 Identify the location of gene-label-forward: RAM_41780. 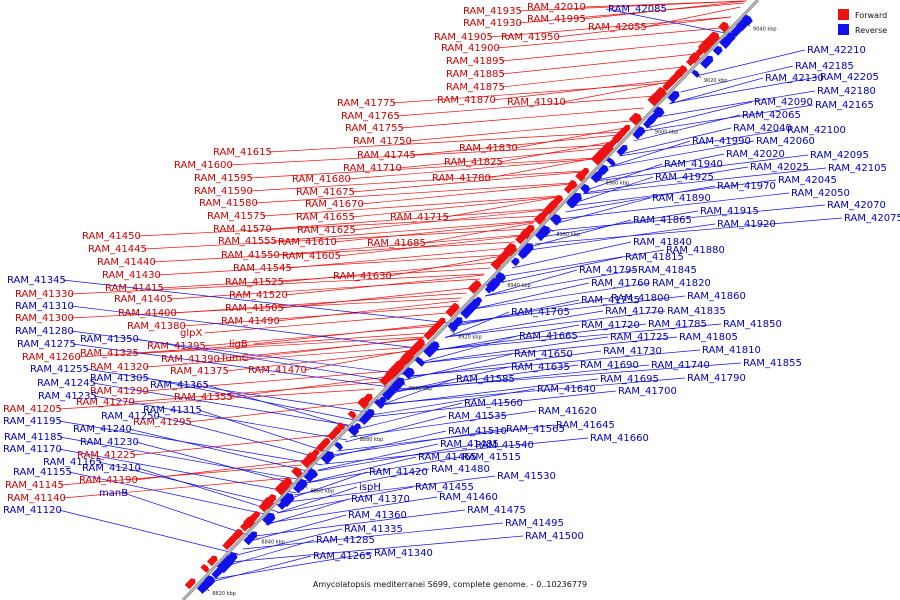
(461, 178).